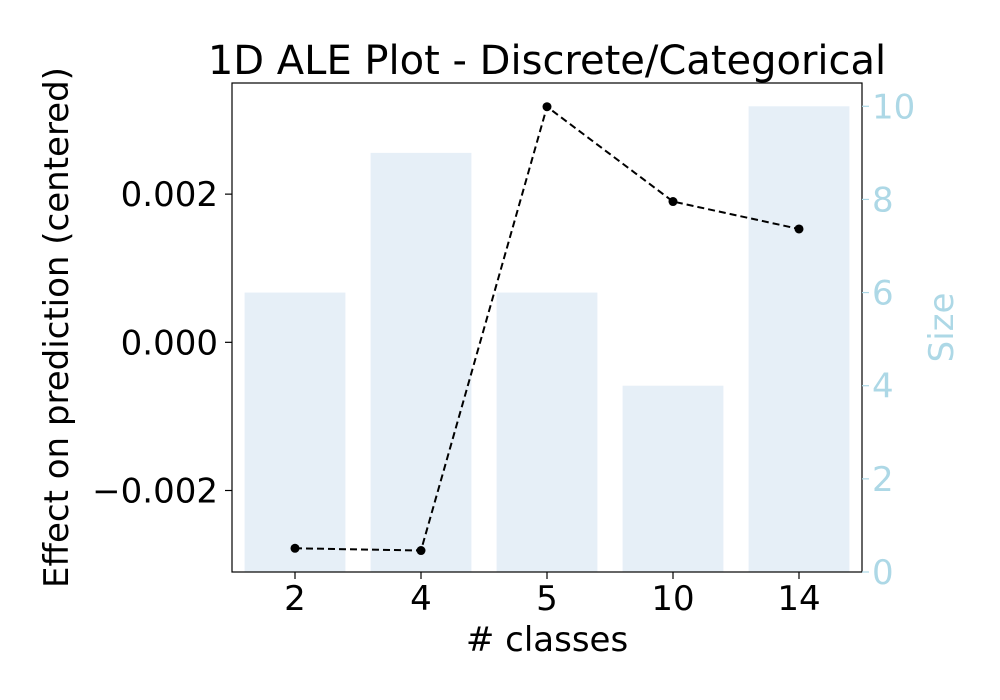 The height and width of the screenshot is (700, 1000). I want to click on x-axis-label: # classes, so click(547, 640).